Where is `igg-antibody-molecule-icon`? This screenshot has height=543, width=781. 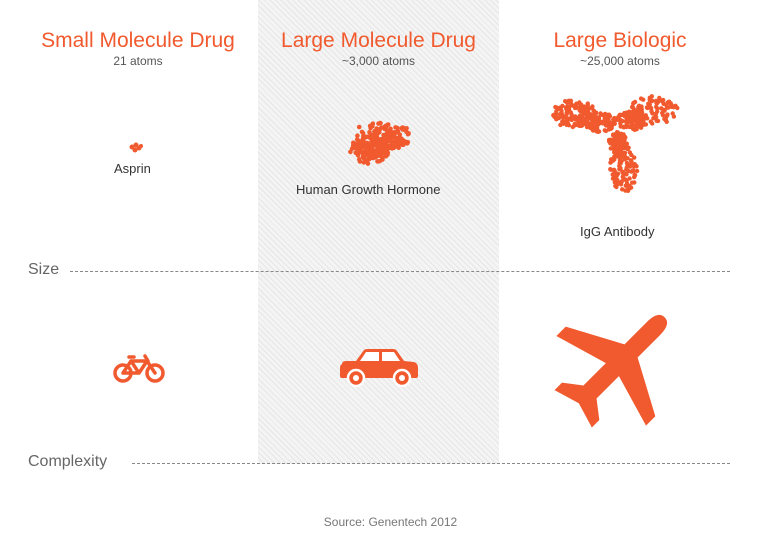 igg-antibody-molecule-icon is located at coordinates (615, 143).